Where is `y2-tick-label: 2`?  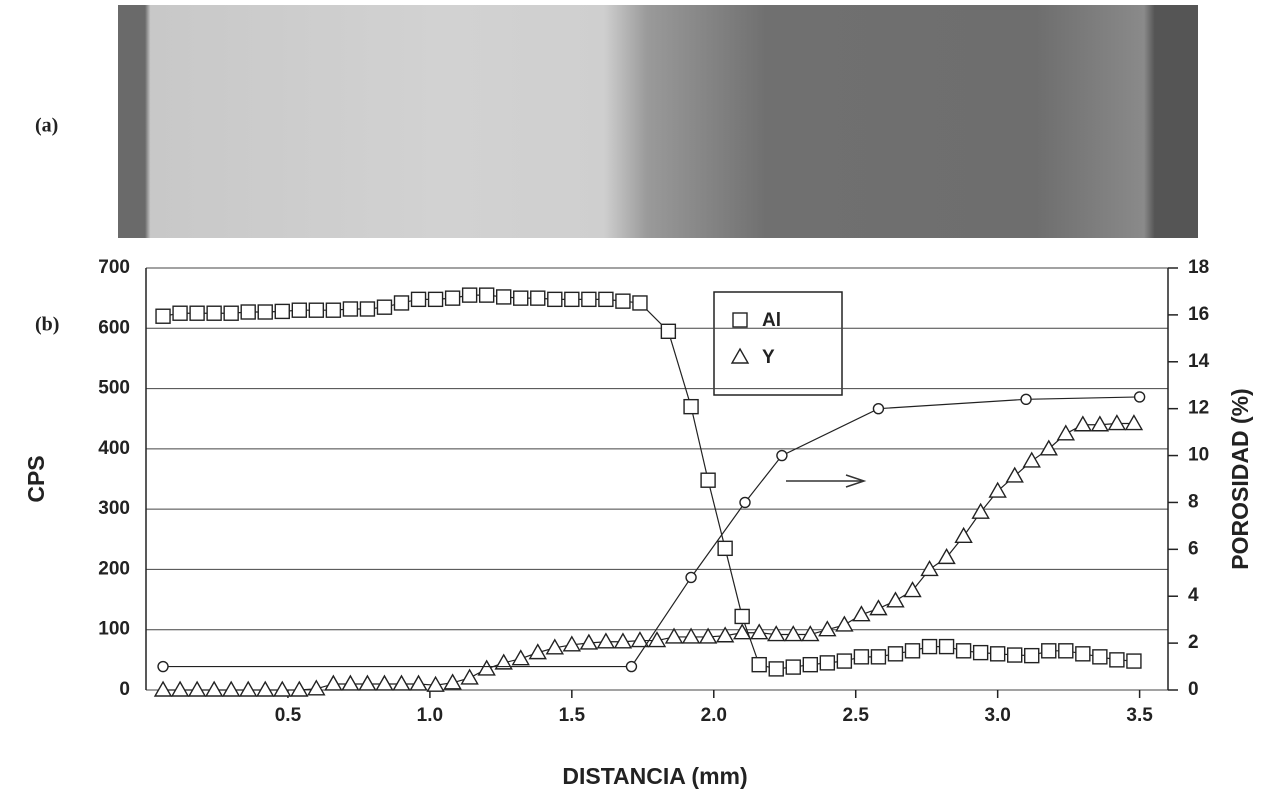
y2-tick-label: 2 is located at coordinates (1193, 642).